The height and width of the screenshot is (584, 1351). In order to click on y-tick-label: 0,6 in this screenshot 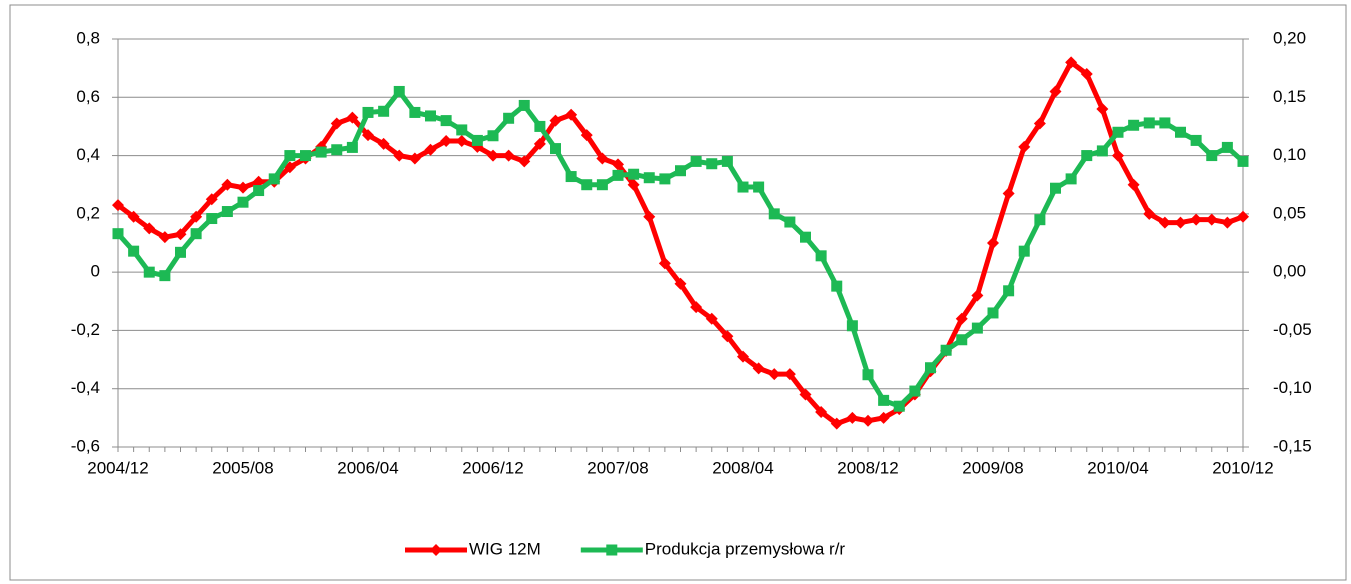, I will do `click(88, 96)`.